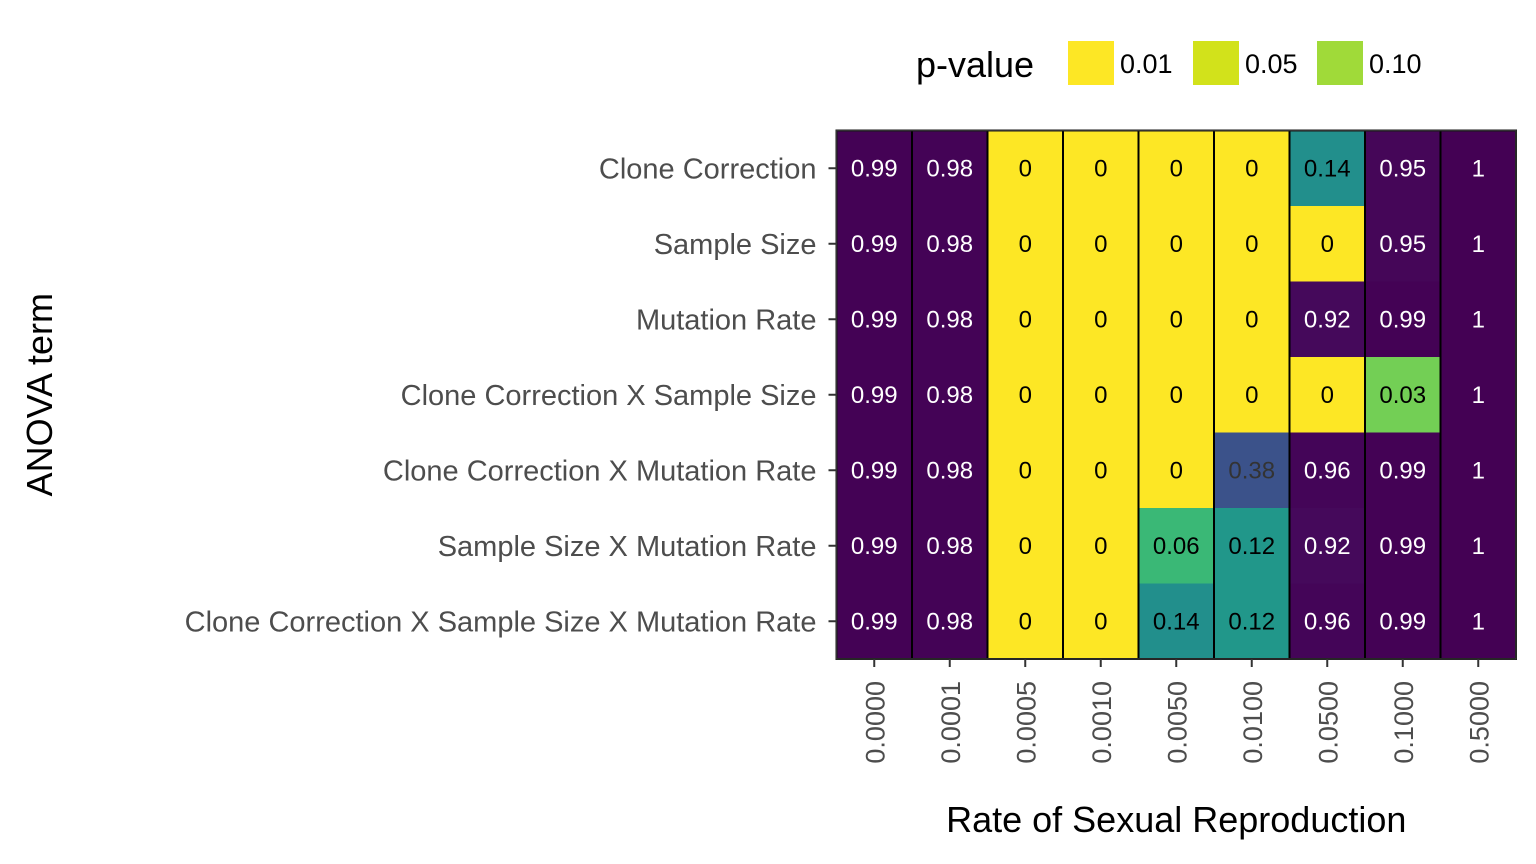 This screenshot has height=864, width=1536. Describe the element at coordinates (708, 169) in the screenshot. I see `y-tick-label: Clone Correction` at that location.